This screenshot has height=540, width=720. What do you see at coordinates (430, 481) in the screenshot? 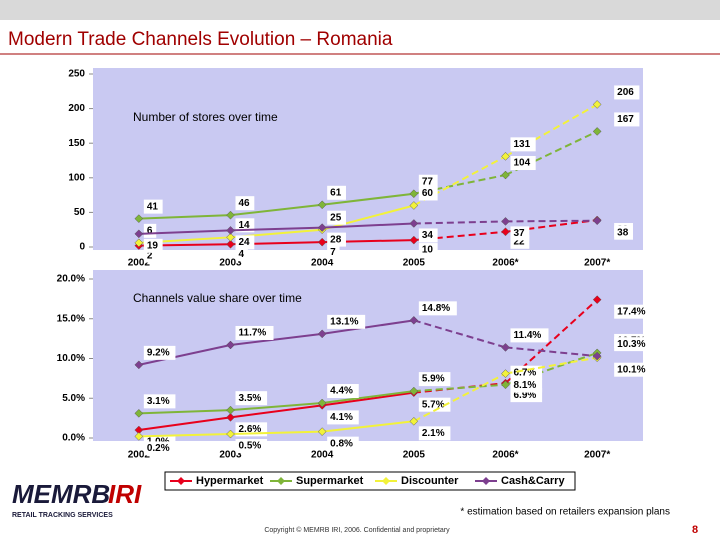
I see `legend-label: Discounter` at bounding box center [430, 481].